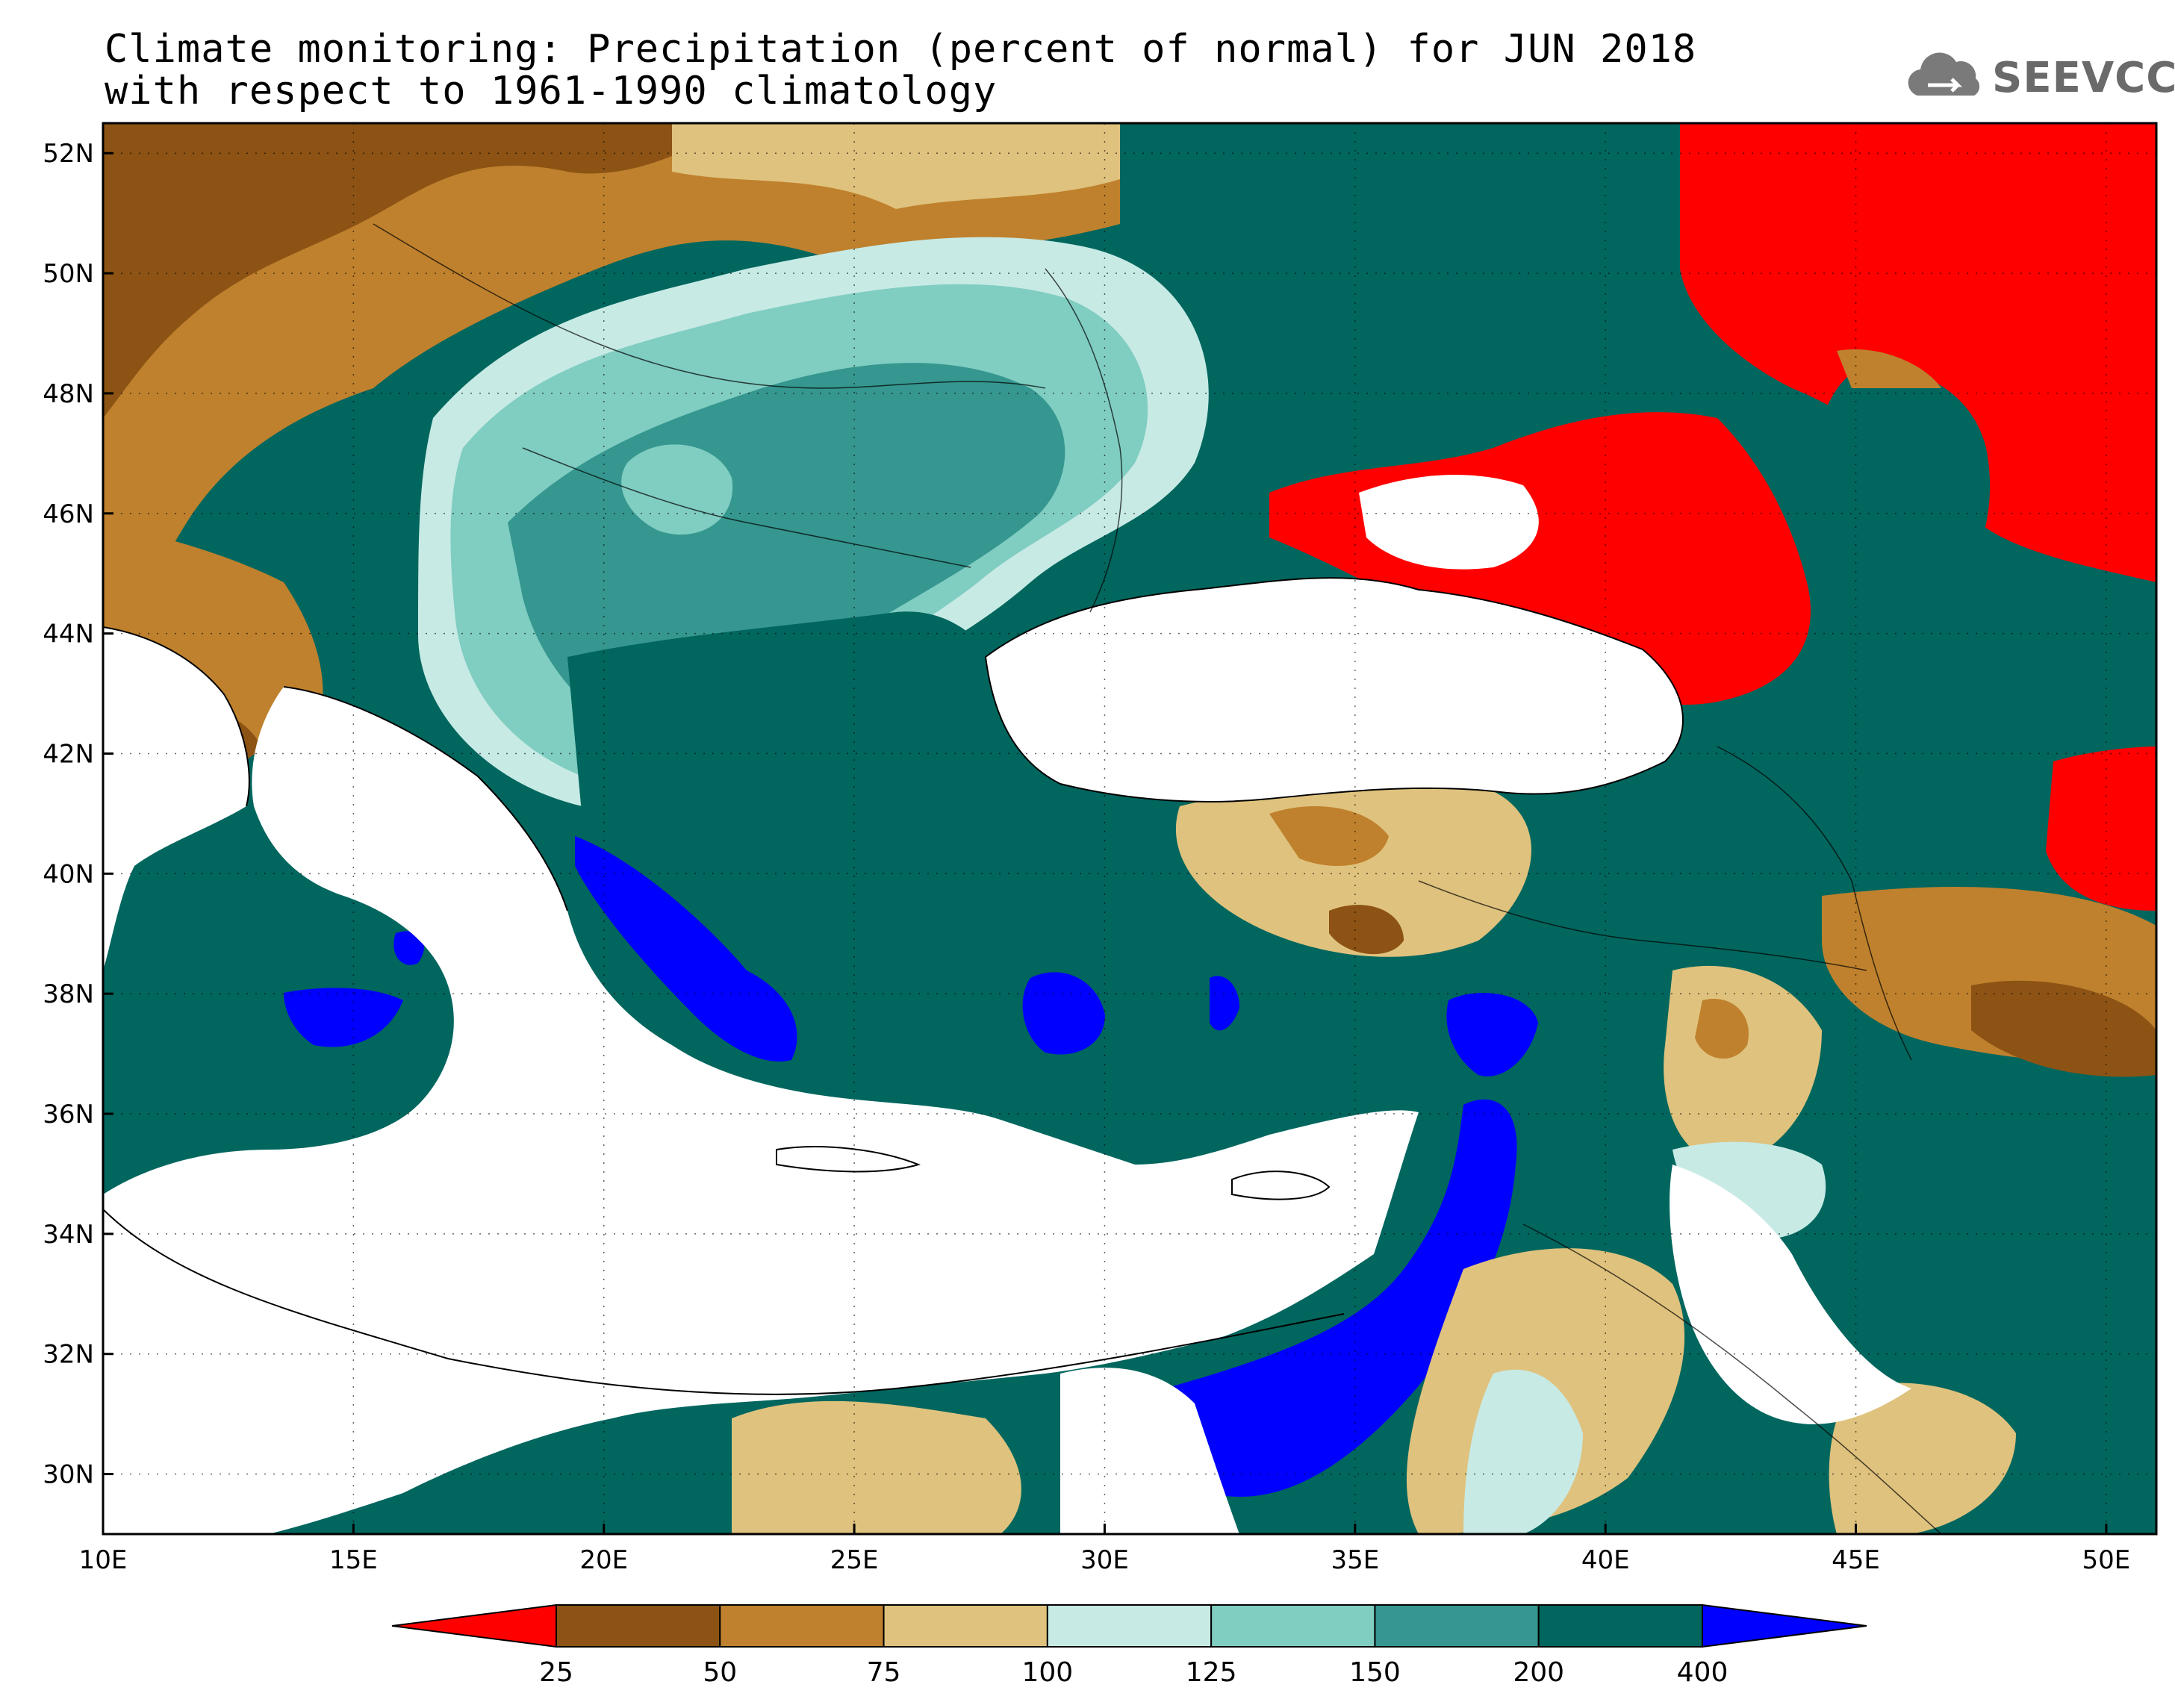 This screenshot has width=2175, height=1708. I want to click on colorbar-label: 200, so click(1538, 1672).